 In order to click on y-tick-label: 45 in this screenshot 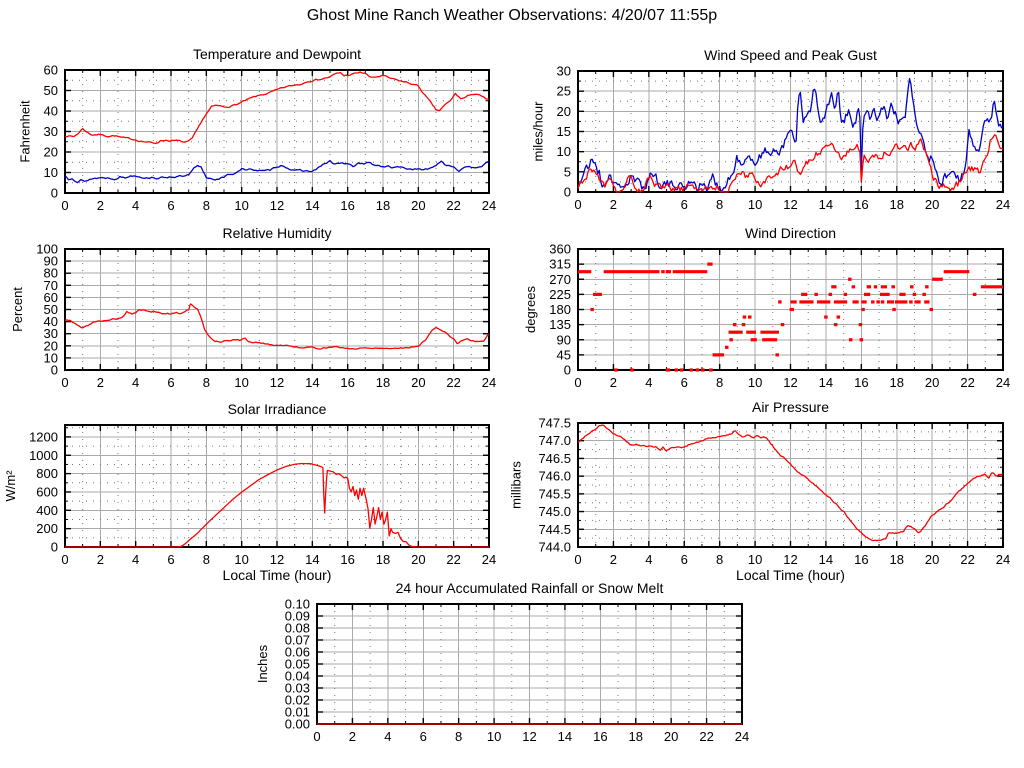, I will do `click(564, 354)`.